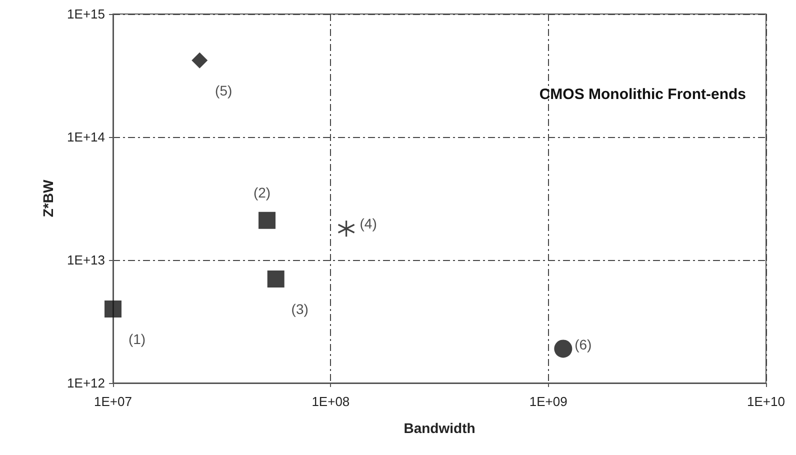 Image resolution: width=796 pixels, height=455 pixels. What do you see at coordinates (331, 401) in the screenshot?
I see `x-tick-label: 1E+08` at bounding box center [331, 401].